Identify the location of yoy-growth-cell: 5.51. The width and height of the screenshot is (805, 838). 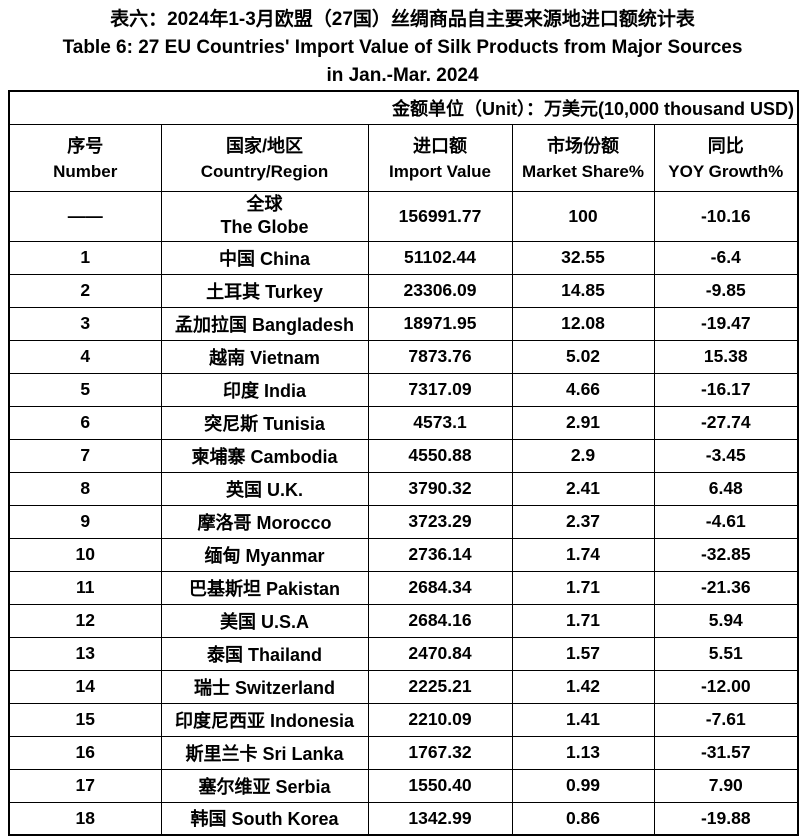
(726, 653).